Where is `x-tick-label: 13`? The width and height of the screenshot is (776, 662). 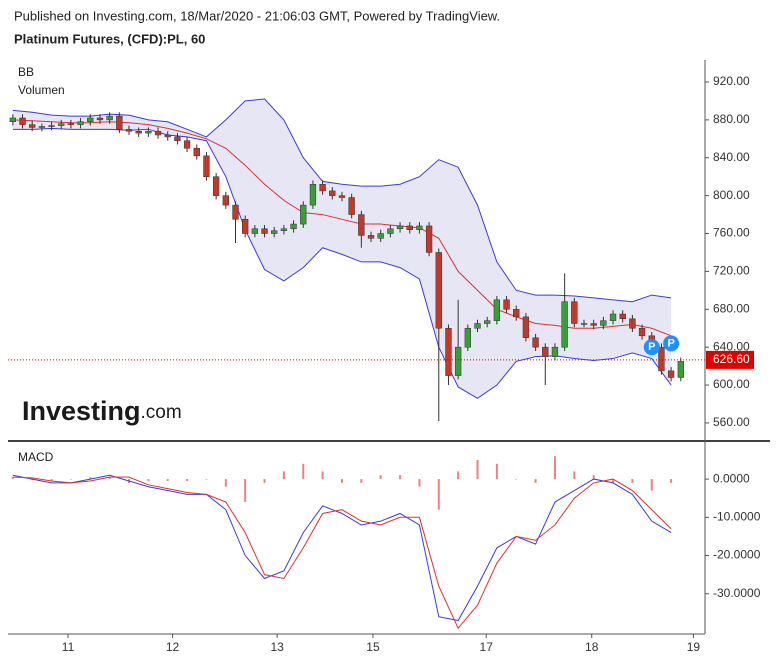 x-tick-label: 13 is located at coordinates (277, 647).